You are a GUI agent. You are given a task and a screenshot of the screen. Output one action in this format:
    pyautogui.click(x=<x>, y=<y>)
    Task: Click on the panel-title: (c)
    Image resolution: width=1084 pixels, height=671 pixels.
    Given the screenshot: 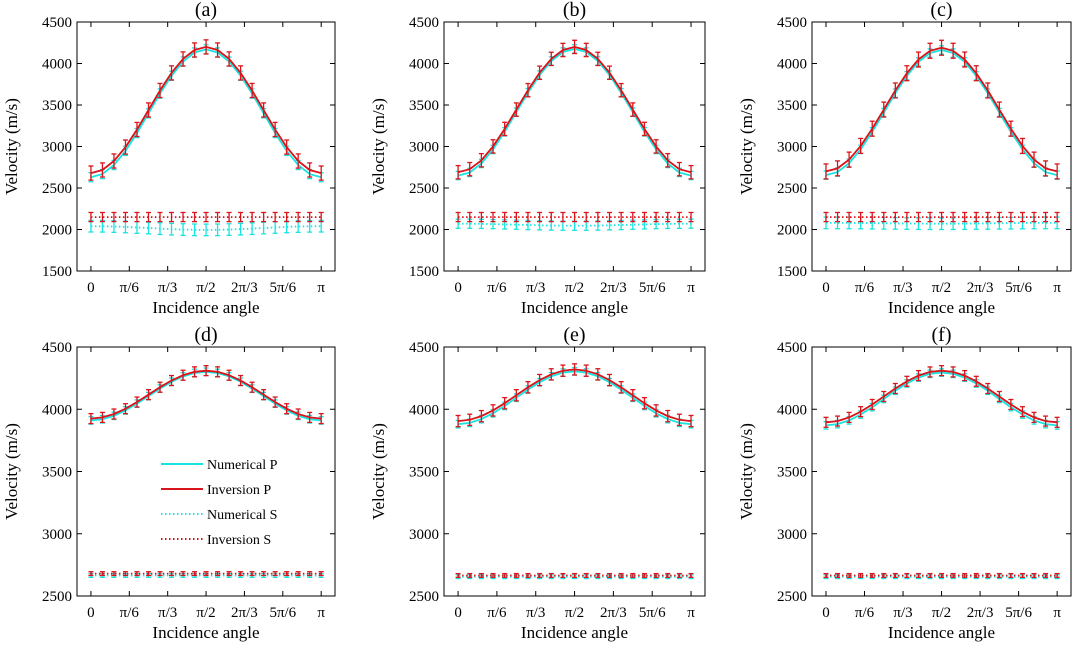 What is the action you would take?
    pyautogui.click(x=941, y=10)
    